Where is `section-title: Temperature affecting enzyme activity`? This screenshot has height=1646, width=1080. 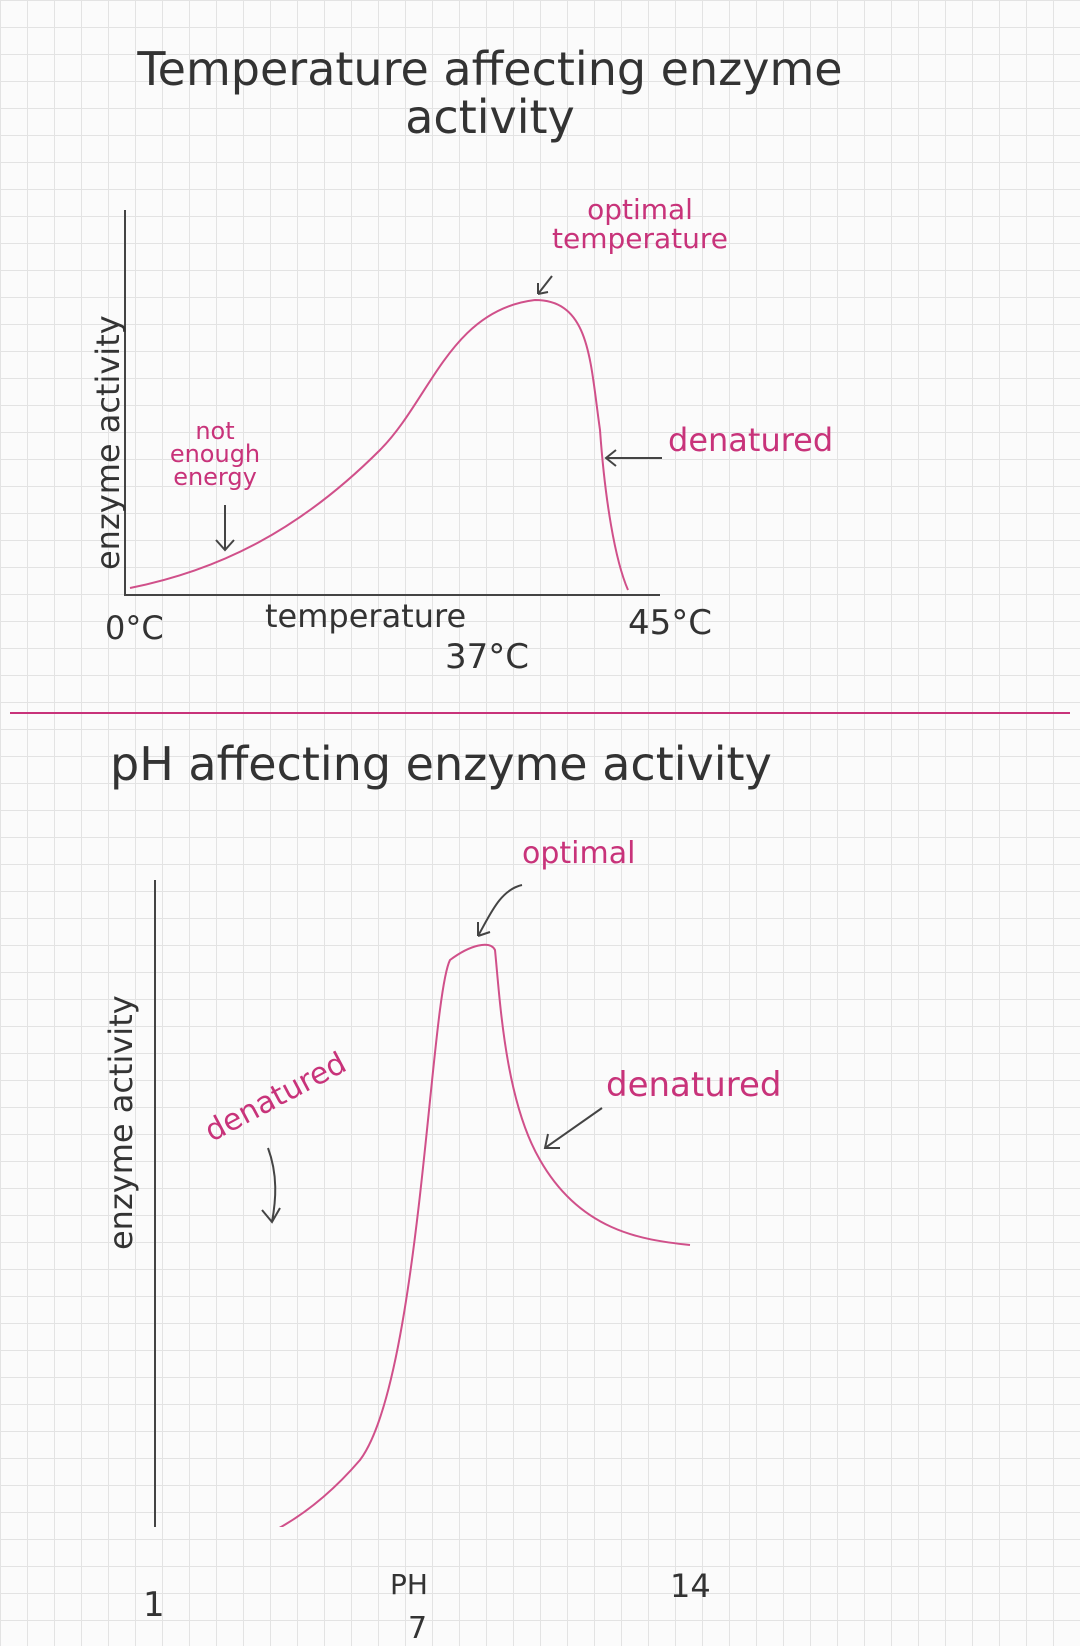
section-title: Temperature affecting enzyme activity is located at coordinates (490, 93).